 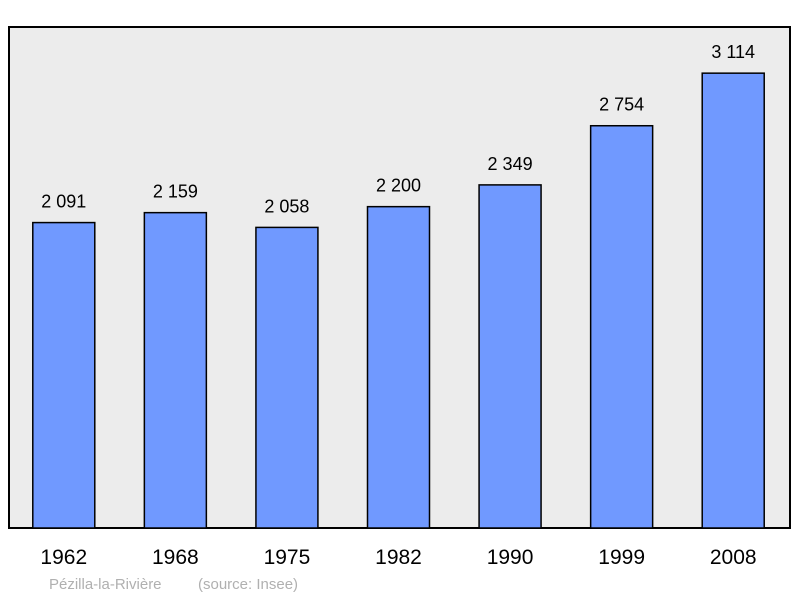 What do you see at coordinates (63, 557) in the screenshot?
I see `x-tick-1962: 1962` at bounding box center [63, 557].